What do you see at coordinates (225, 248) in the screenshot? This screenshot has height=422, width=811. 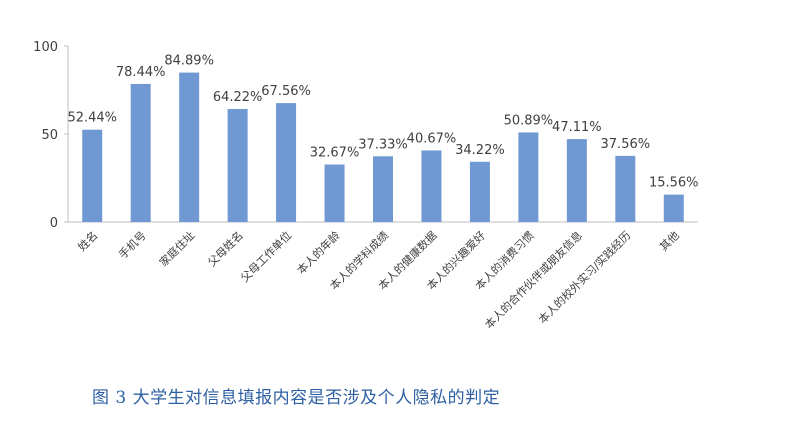 I see `category-label: 父母姓名` at bounding box center [225, 248].